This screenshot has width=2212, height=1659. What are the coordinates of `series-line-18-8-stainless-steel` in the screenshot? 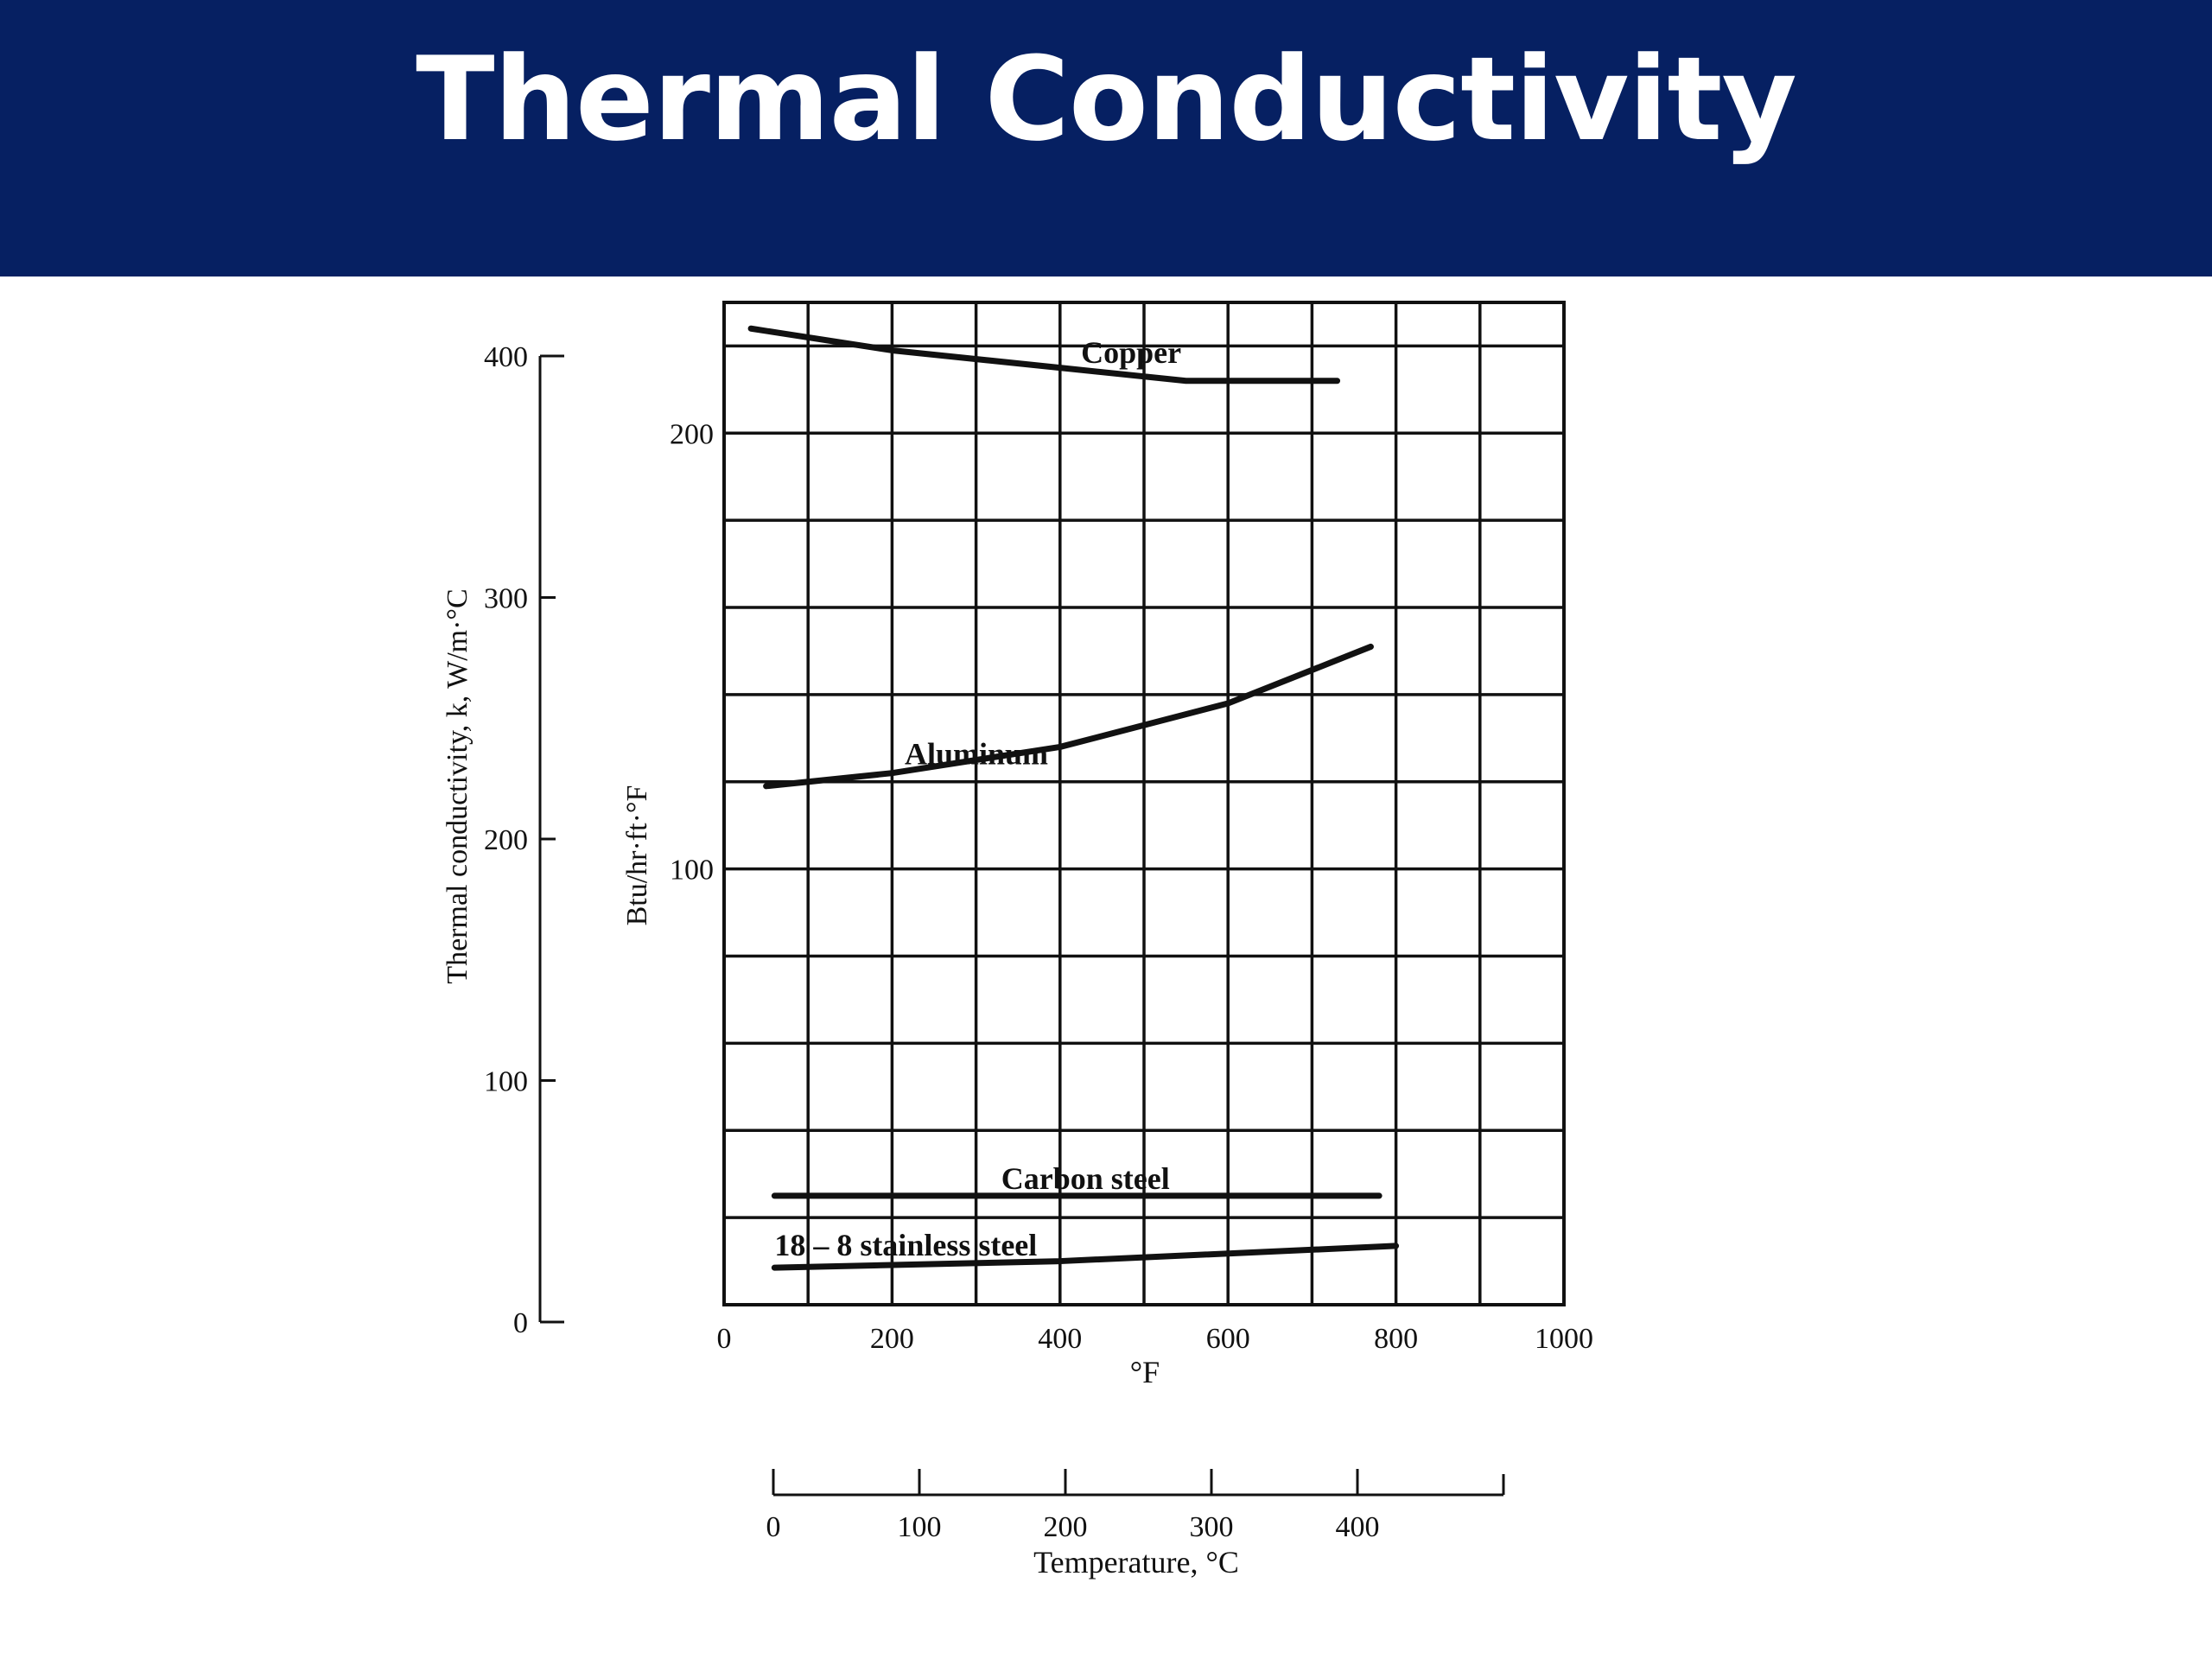 It's located at (1085, 1257).